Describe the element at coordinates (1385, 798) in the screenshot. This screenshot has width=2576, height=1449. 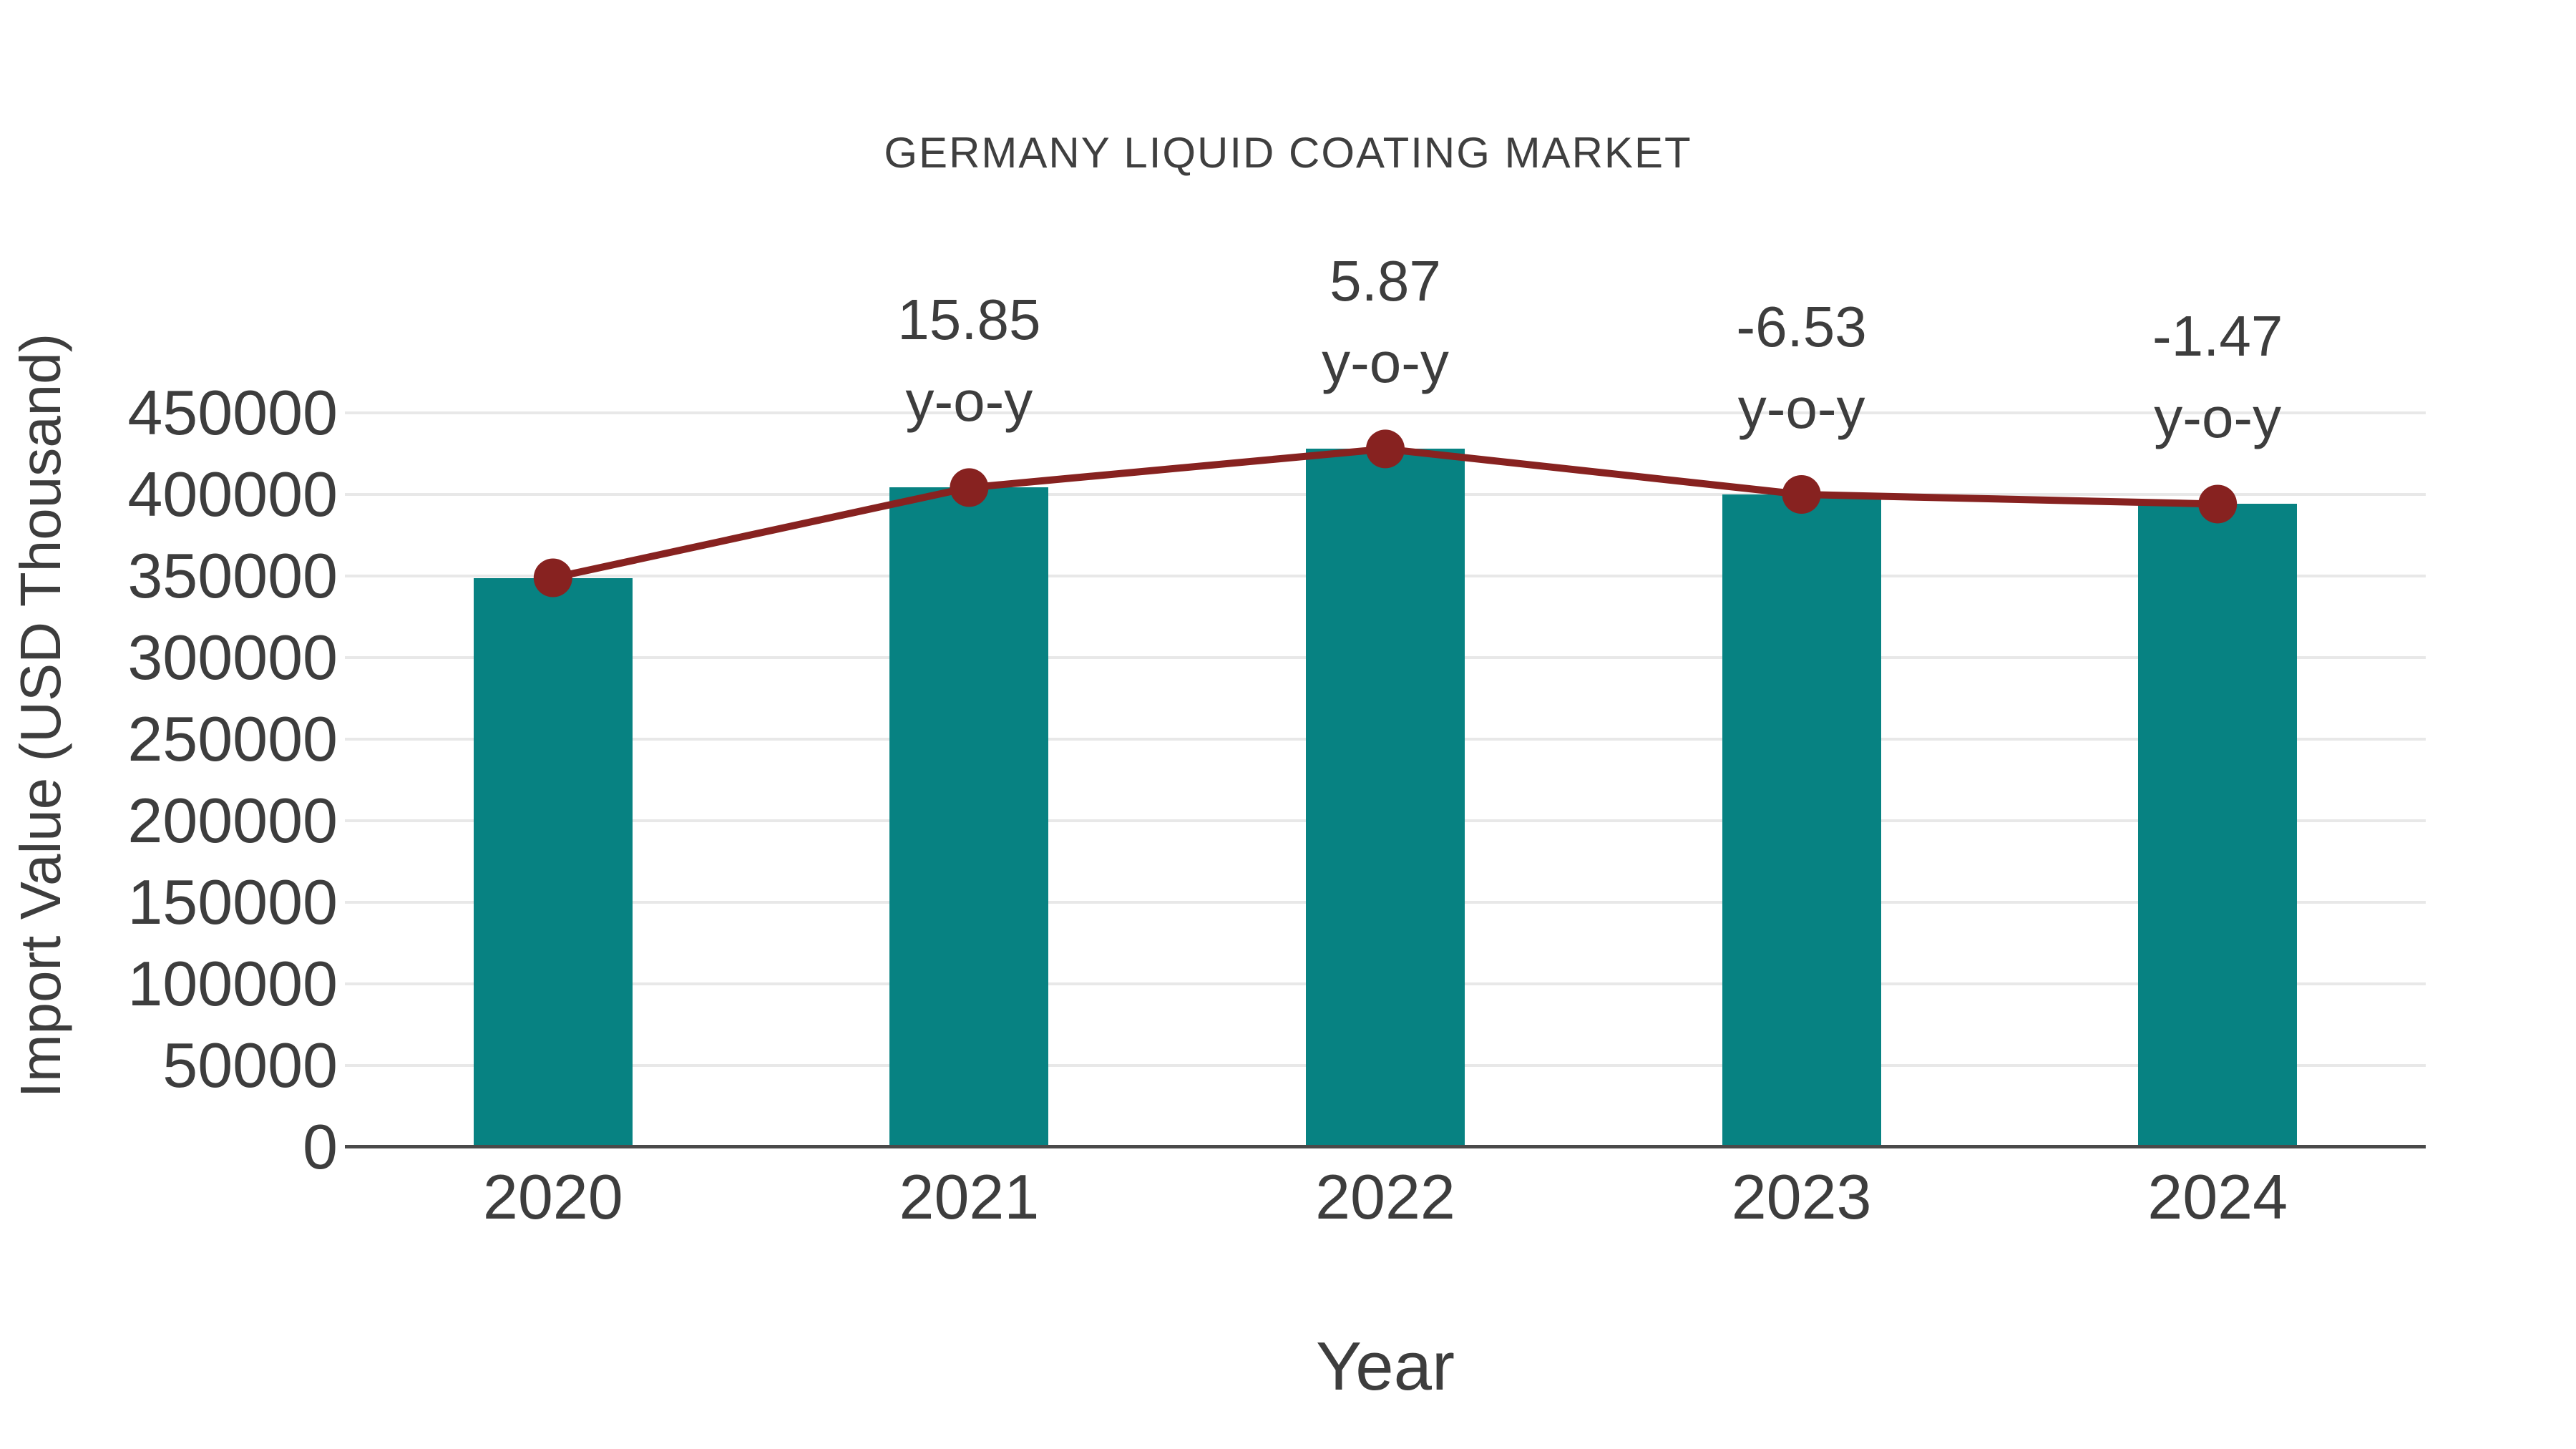
I see `bar-2022` at that location.